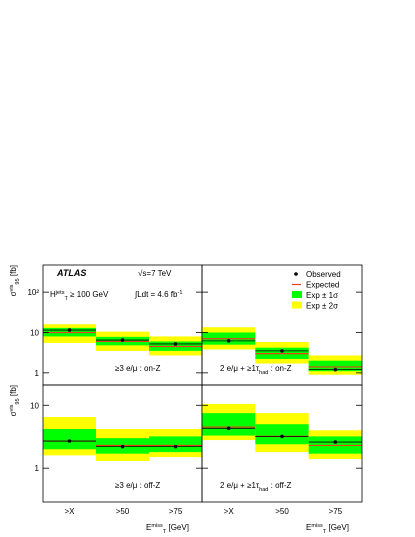  Describe the element at coordinates (179, 293) in the screenshot. I see `text-part: -1` at that location.